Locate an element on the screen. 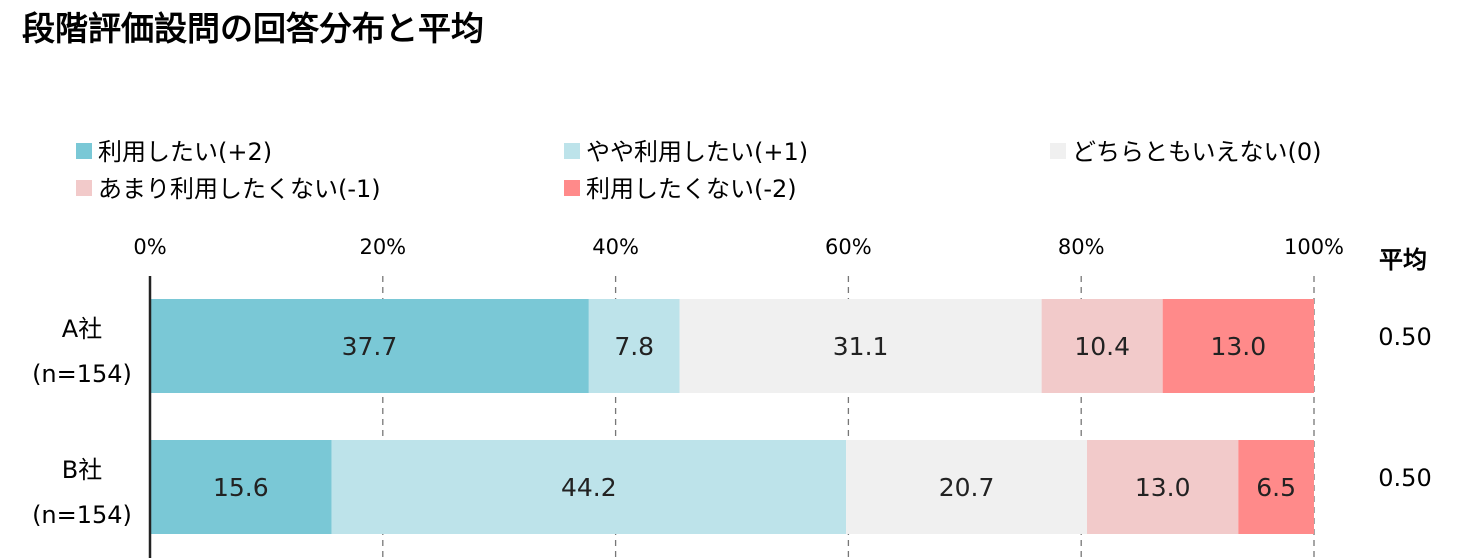 This screenshot has height=558, width=1468. average-header: 平均 is located at coordinates (1403, 260).